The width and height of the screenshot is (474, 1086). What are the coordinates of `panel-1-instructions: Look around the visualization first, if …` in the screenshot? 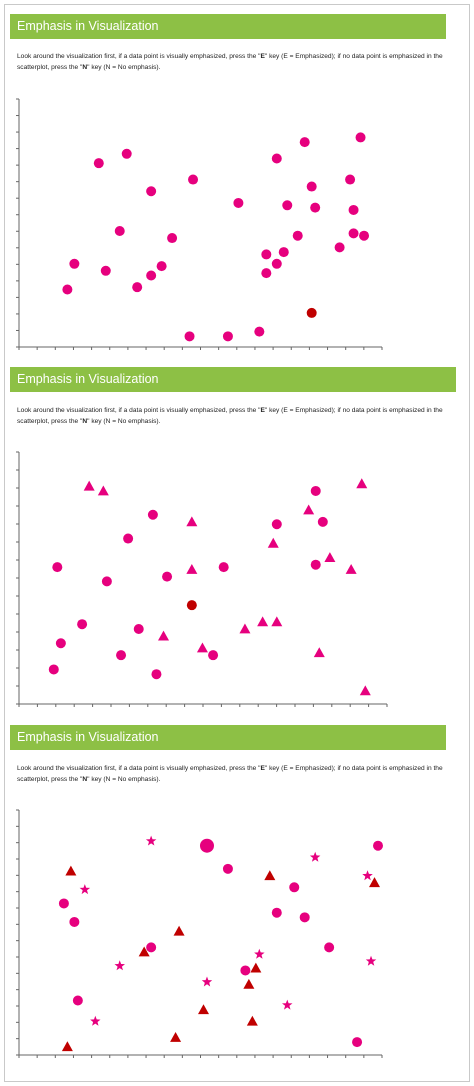 It's located at (230, 62).